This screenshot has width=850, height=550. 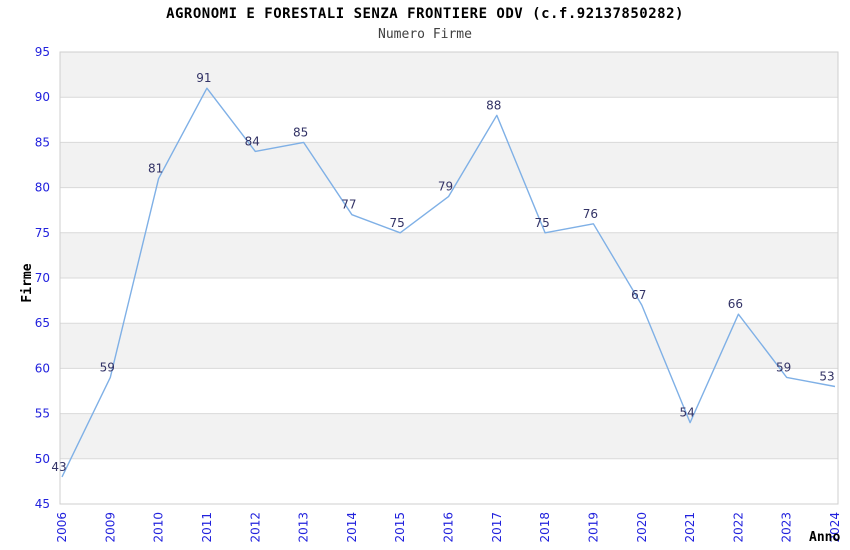 I want to click on x-tick-label: 2018, so click(x=545, y=527).